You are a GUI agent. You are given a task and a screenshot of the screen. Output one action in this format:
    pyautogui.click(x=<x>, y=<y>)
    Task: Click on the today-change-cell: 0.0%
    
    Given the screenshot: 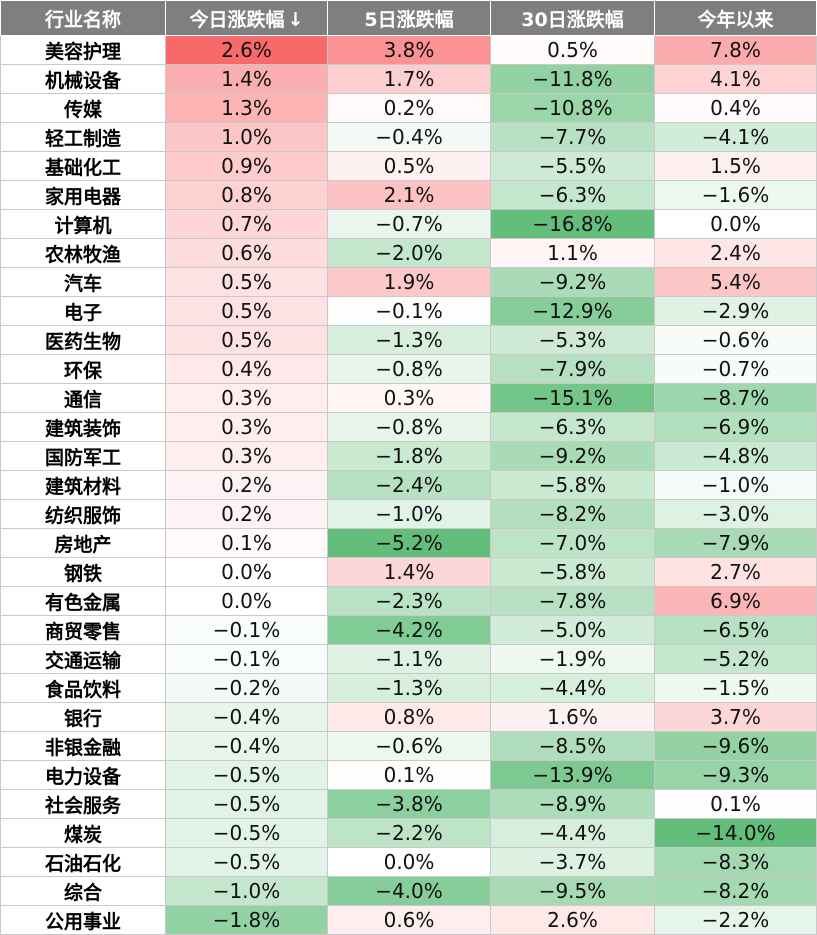 What is the action you would take?
    pyautogui.click(x=246, y=572)
    